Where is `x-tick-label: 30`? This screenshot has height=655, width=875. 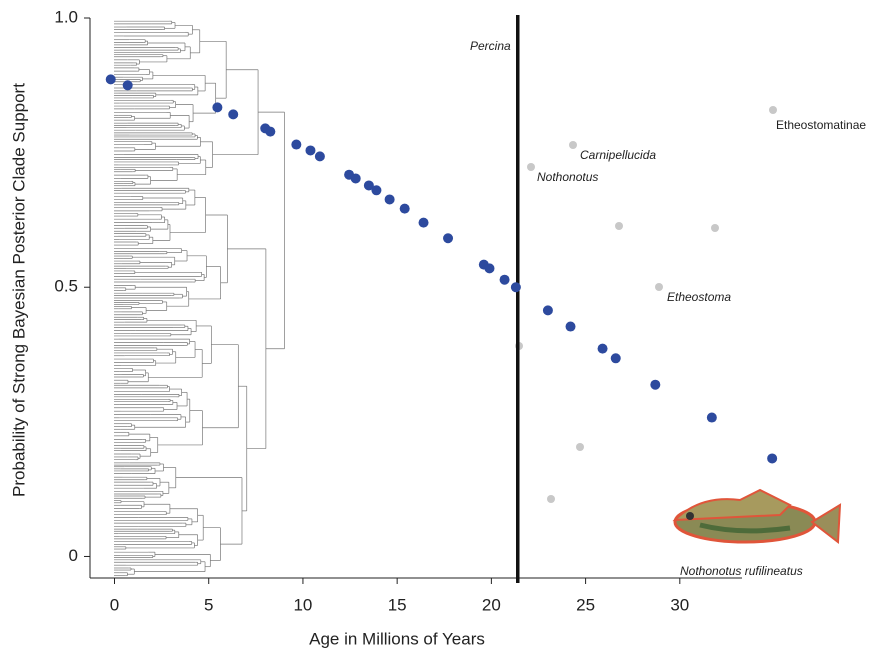 x-tick-label: 30 is located at coordinates (679, 604).